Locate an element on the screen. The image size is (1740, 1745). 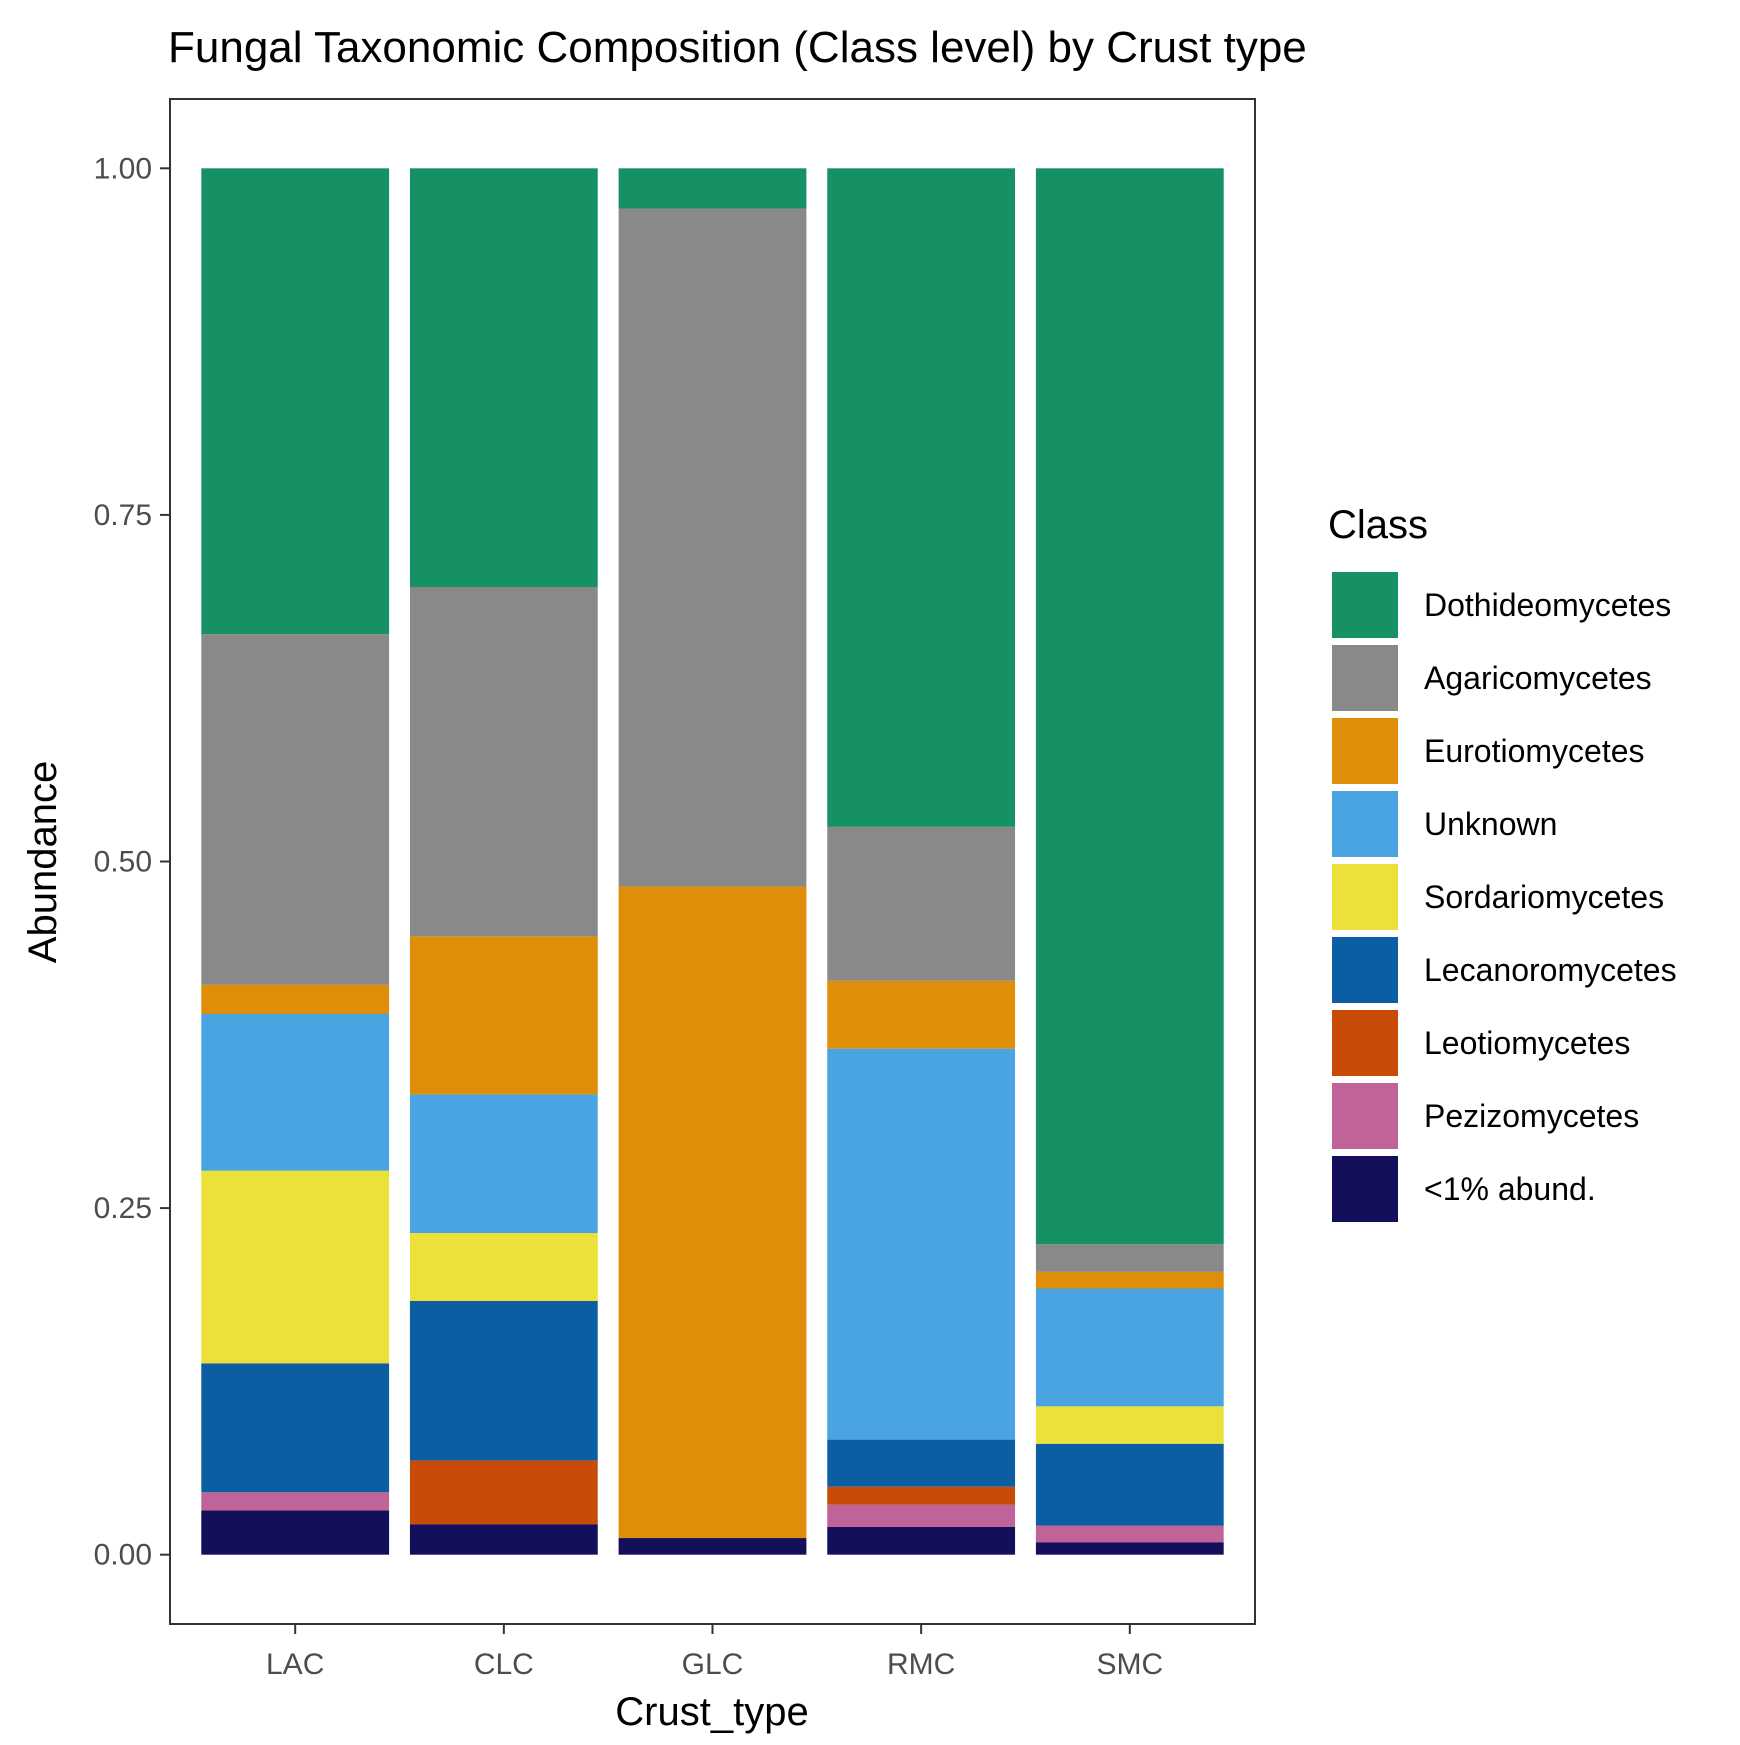
bar-rmc-lecanoromycetes is located at coordinates (921, 1463).